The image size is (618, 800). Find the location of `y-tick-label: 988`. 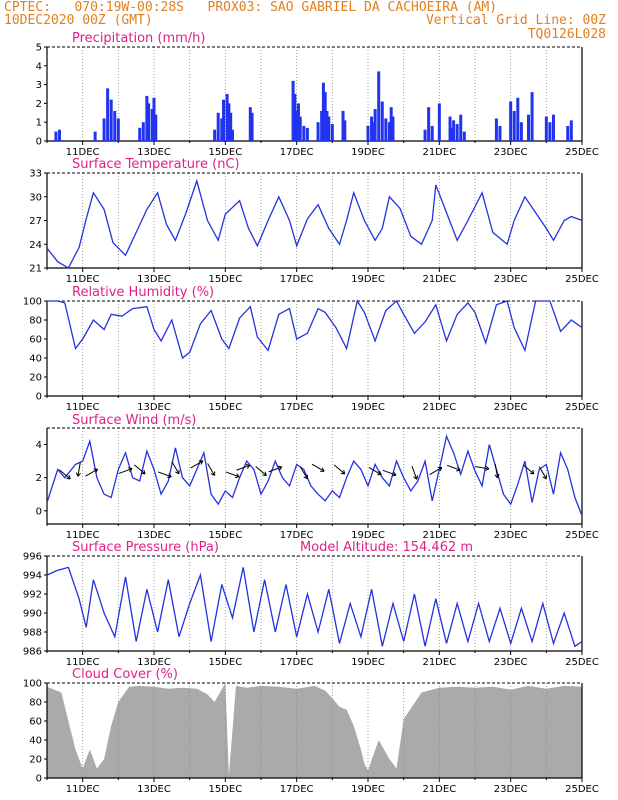

y-tick-label: 988 is located at coordinates (32, 633).